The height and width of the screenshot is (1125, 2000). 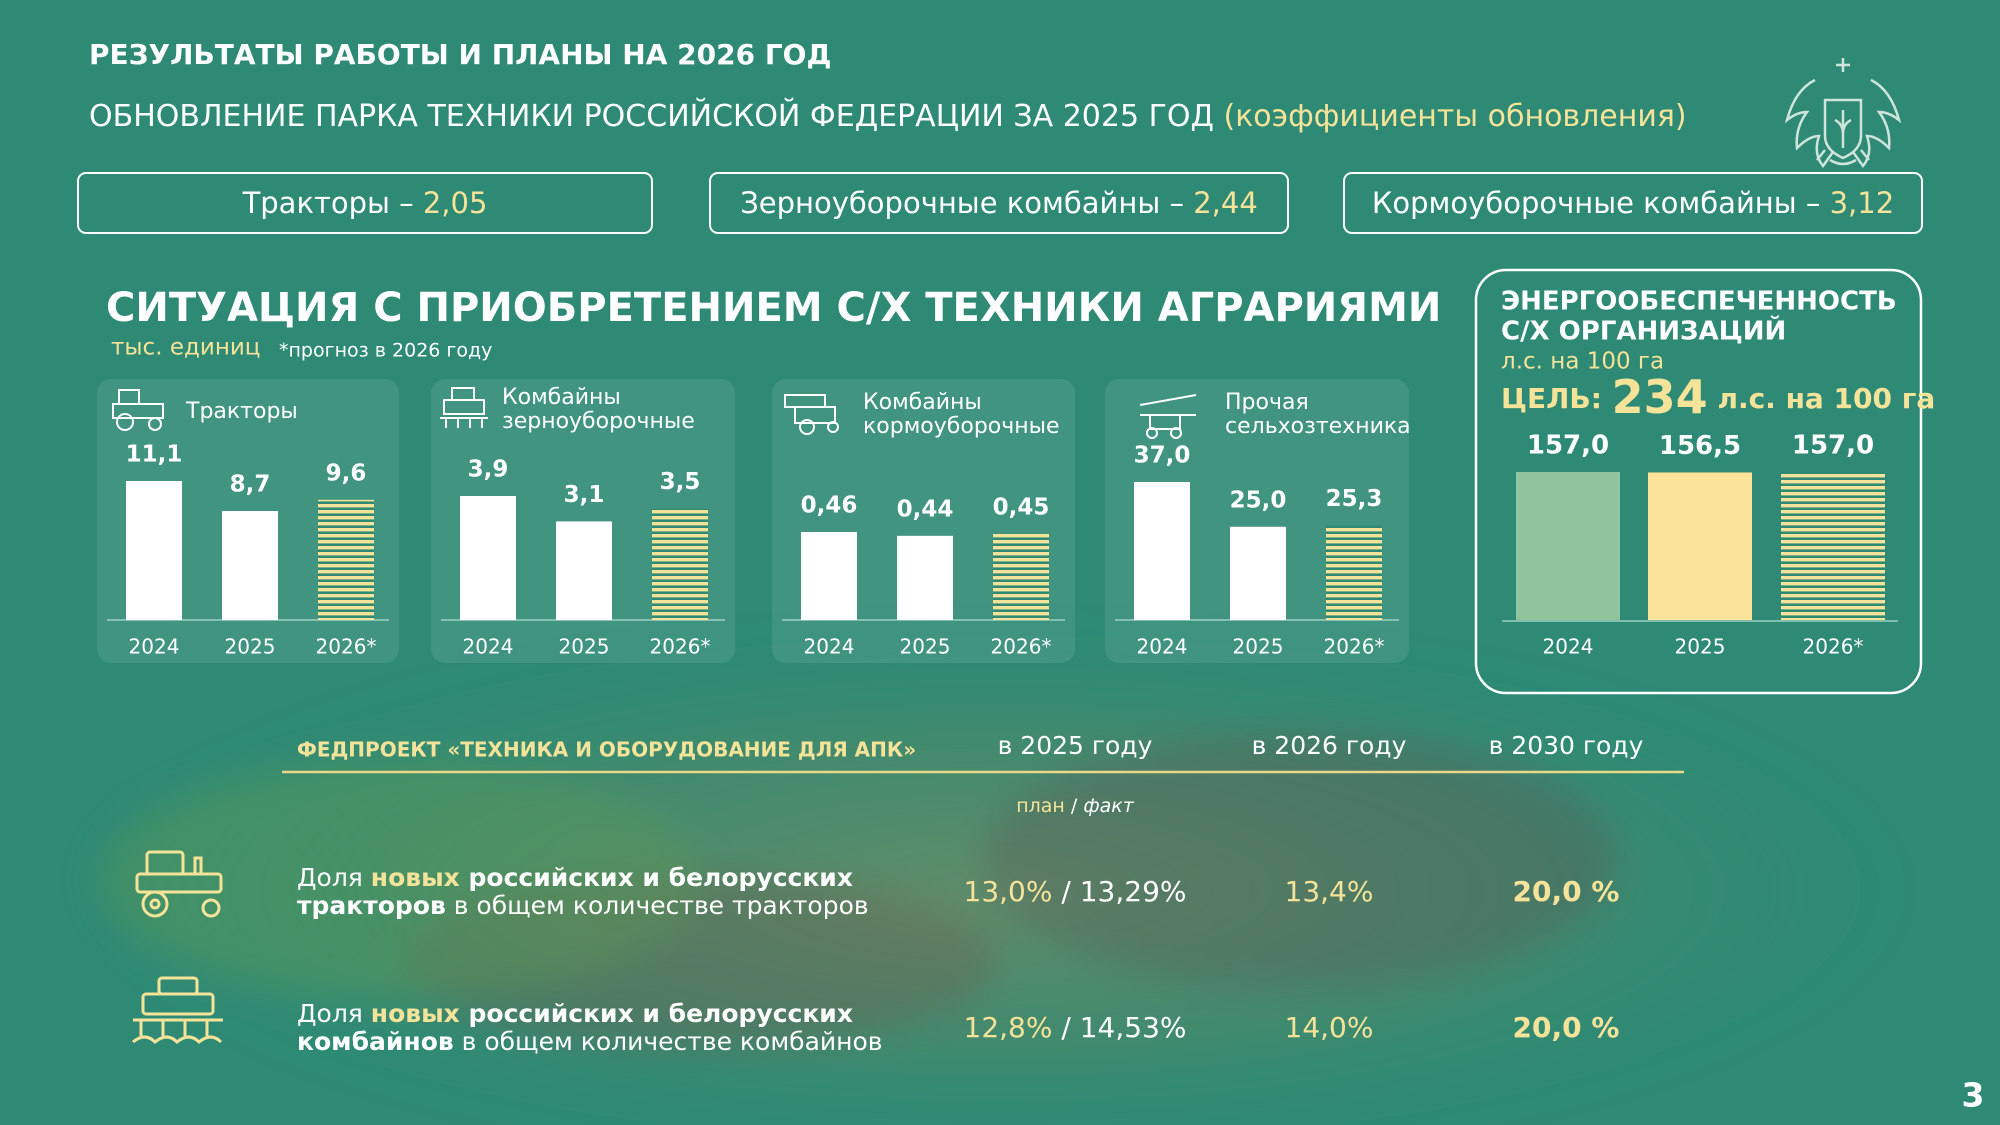 I want to click on value-label: 25,0, so click(x=1258, y=500).